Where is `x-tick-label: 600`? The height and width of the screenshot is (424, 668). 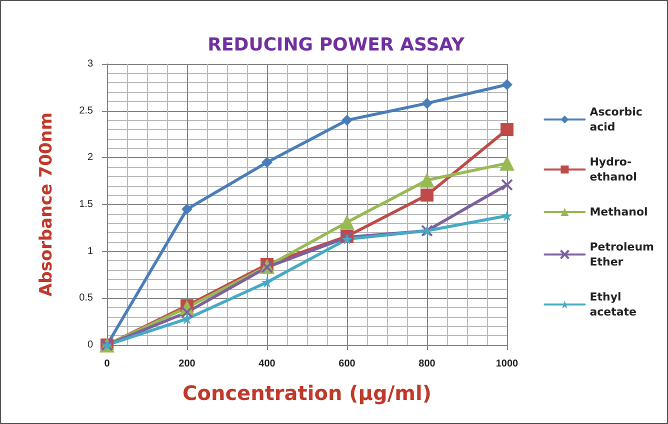 x-tick-label: 600 is located at coordinates (347, 364).